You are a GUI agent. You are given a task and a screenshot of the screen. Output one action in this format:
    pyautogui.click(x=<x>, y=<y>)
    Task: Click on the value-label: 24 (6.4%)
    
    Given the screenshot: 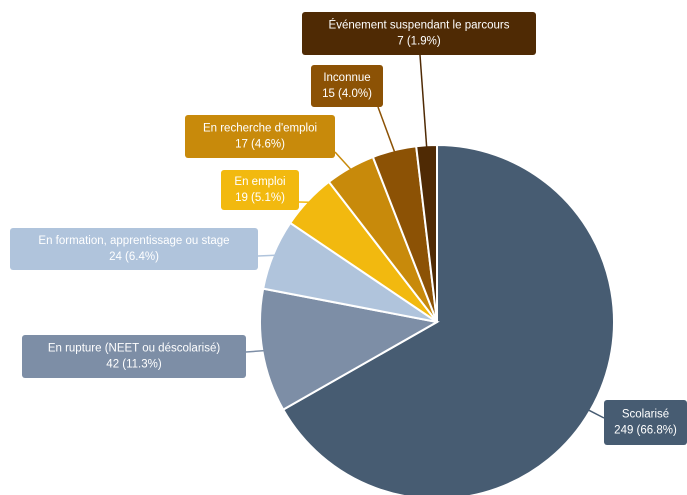 What is the action you would take?
    pyautogui.click(x=134, y=257)
    